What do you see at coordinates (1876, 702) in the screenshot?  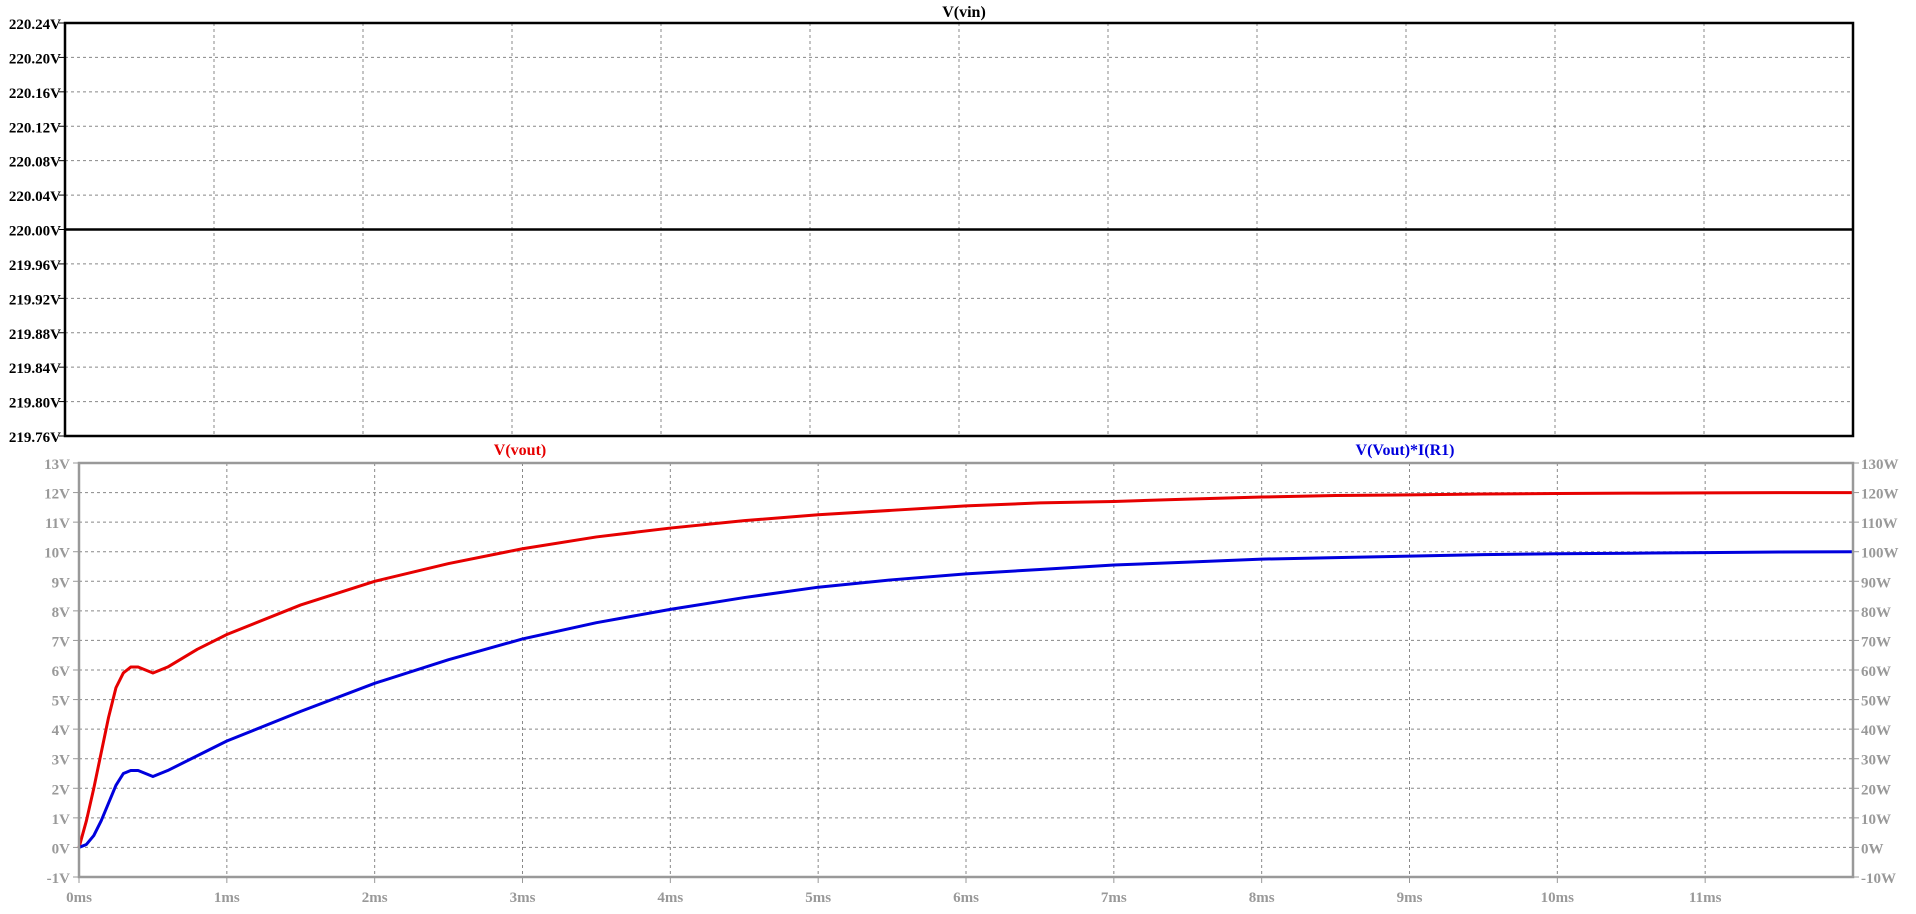 I see `right-y-tick-label: 50W` at bounding box center [1876, 702].